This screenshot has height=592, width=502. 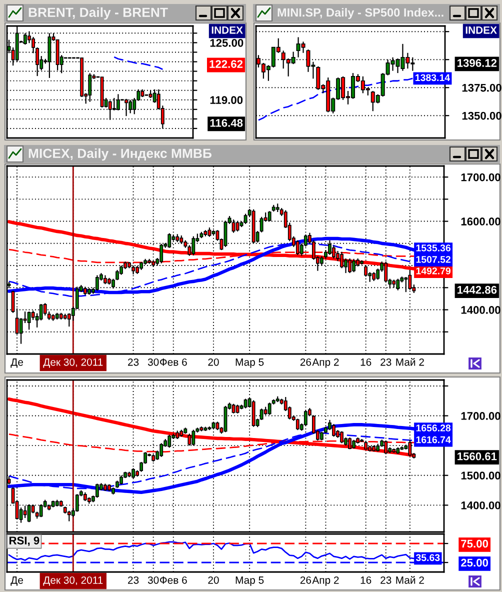 What do you see at coordinates (480, 476) in the screenshot?
I see `y-tick-label: 1500.00` at bounding box center [480, 476].